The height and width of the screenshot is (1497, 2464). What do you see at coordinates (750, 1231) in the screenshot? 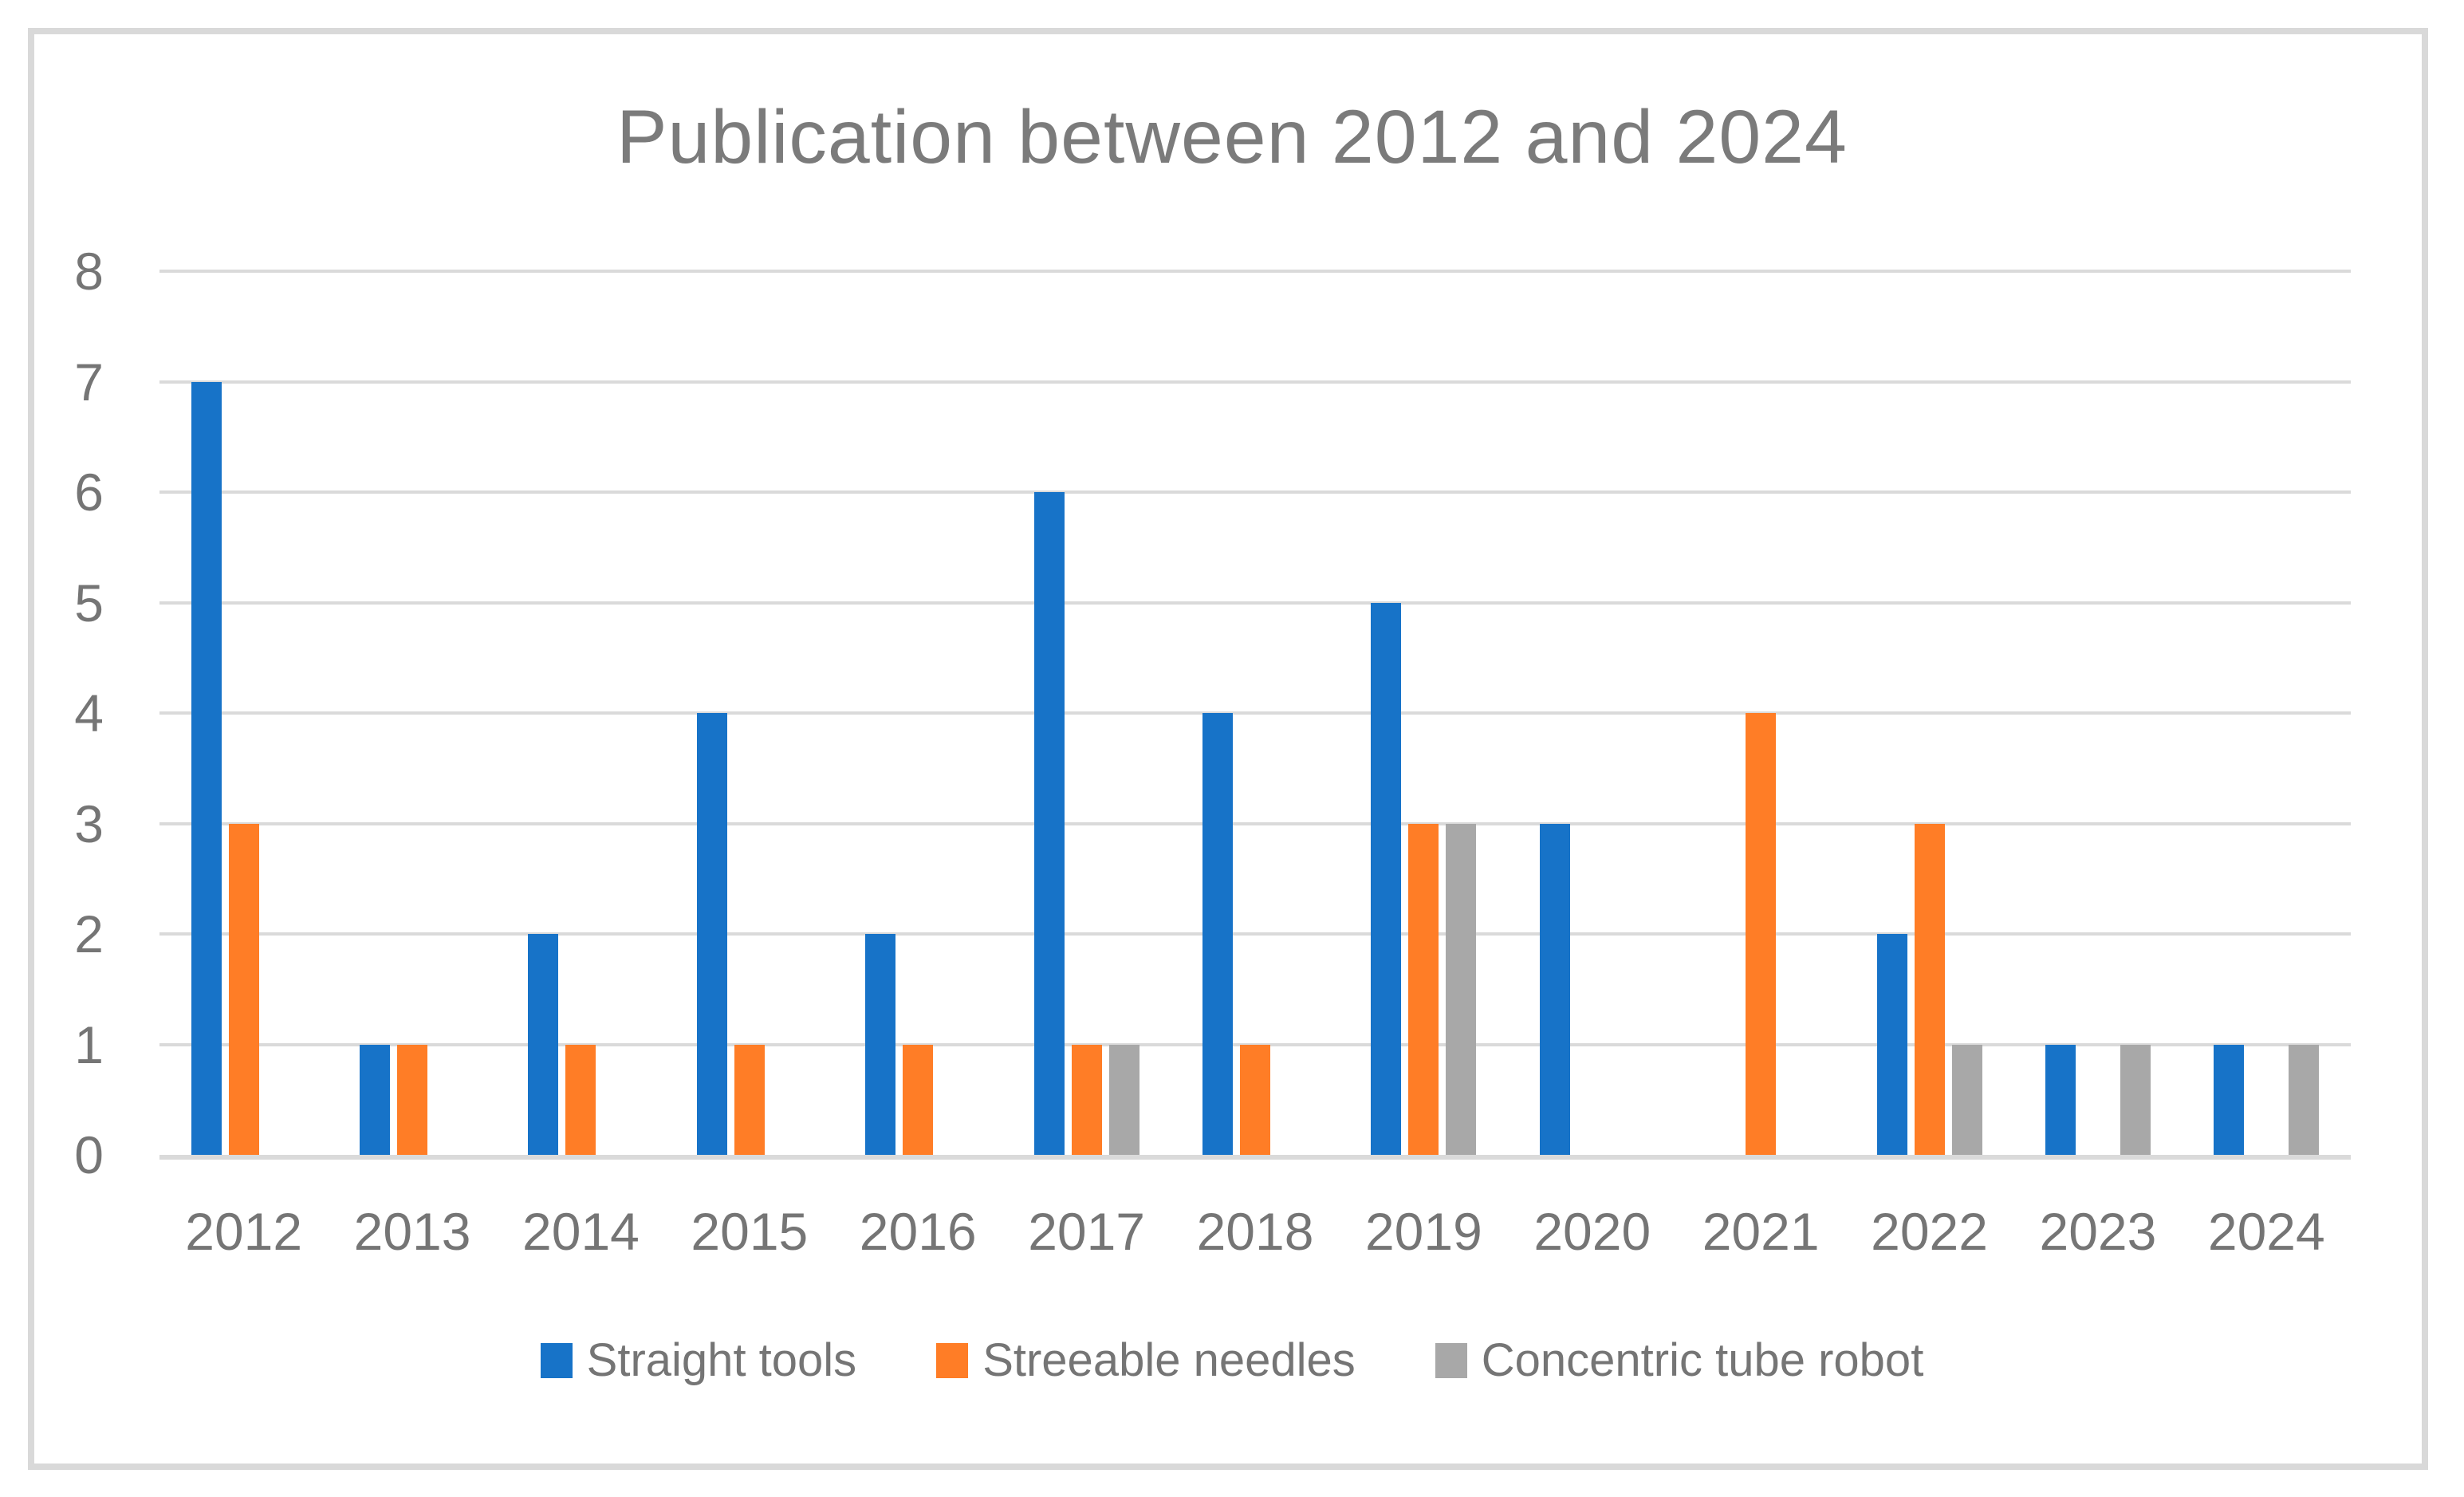
I see `x-tick-label: 2015` at bounding box center [750, 1231].